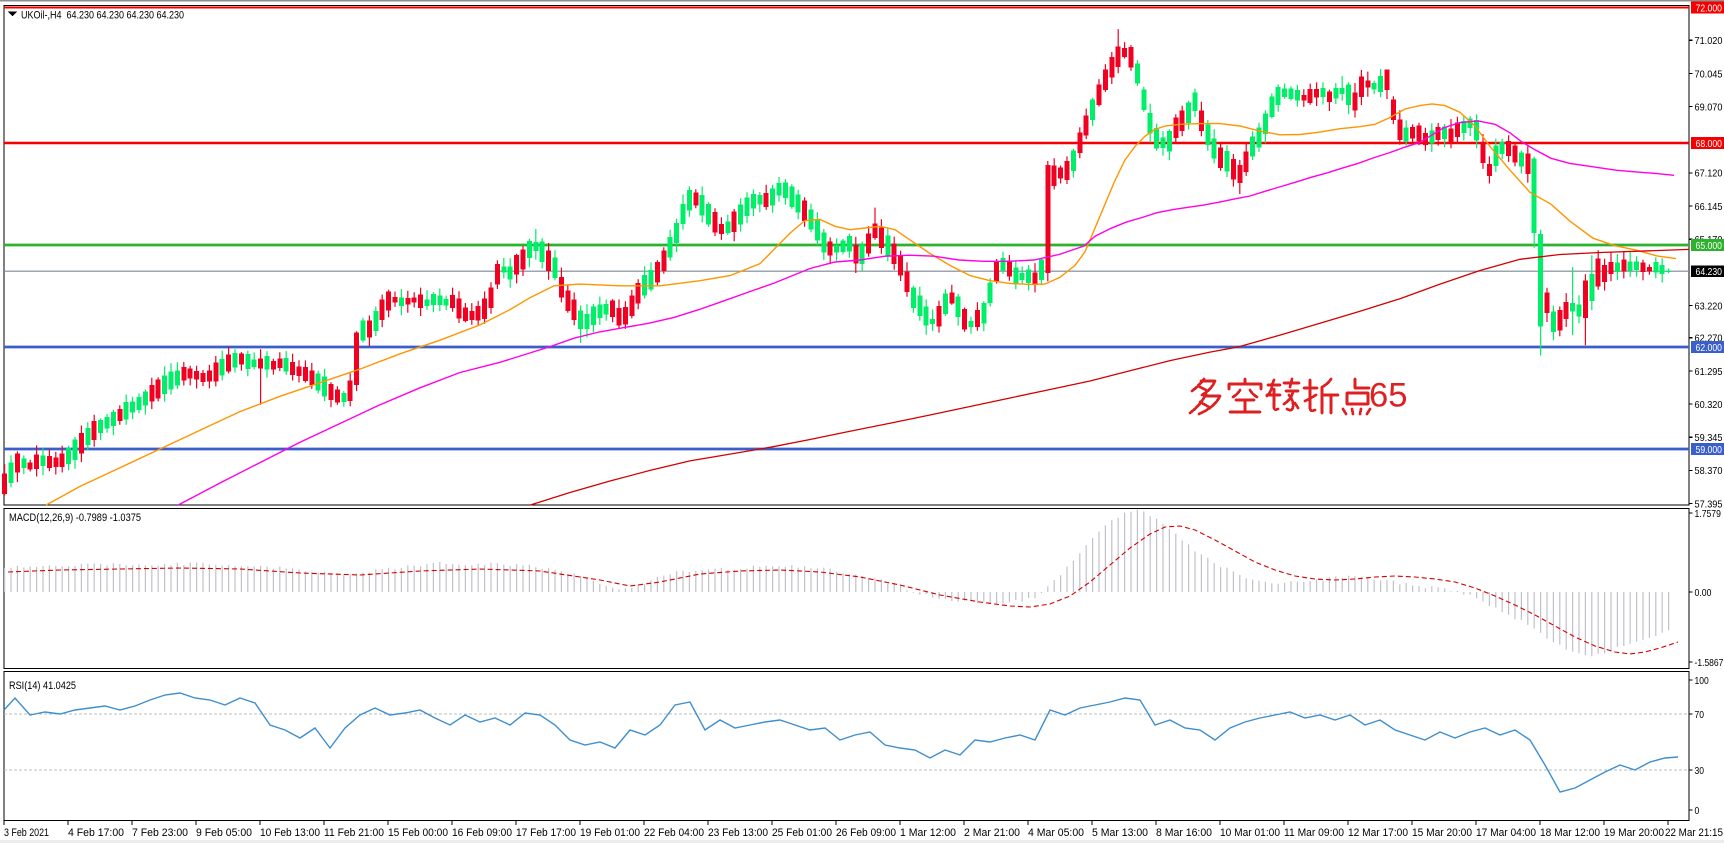 This screenshot has height=843, width=1724. I want to click on svg-text: 5 Mar 13:00, so click(1120, 833).